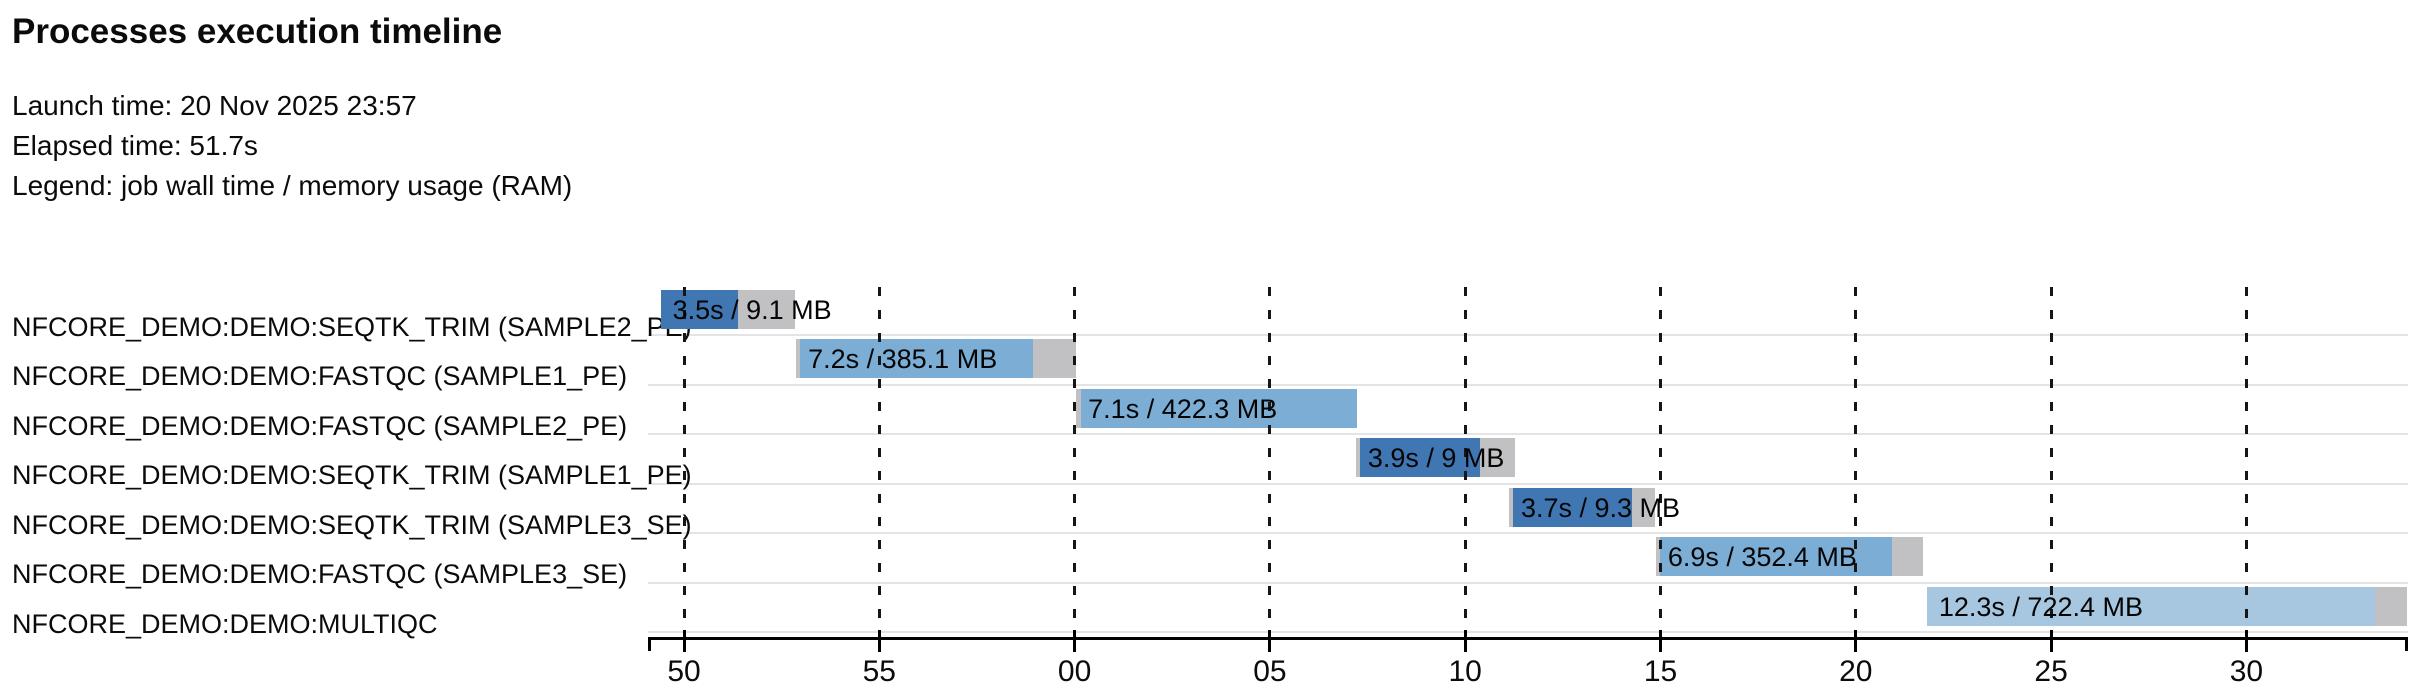  I want to click on task-bar-label: 3.9s / 9 MB, so click(1436, 458).